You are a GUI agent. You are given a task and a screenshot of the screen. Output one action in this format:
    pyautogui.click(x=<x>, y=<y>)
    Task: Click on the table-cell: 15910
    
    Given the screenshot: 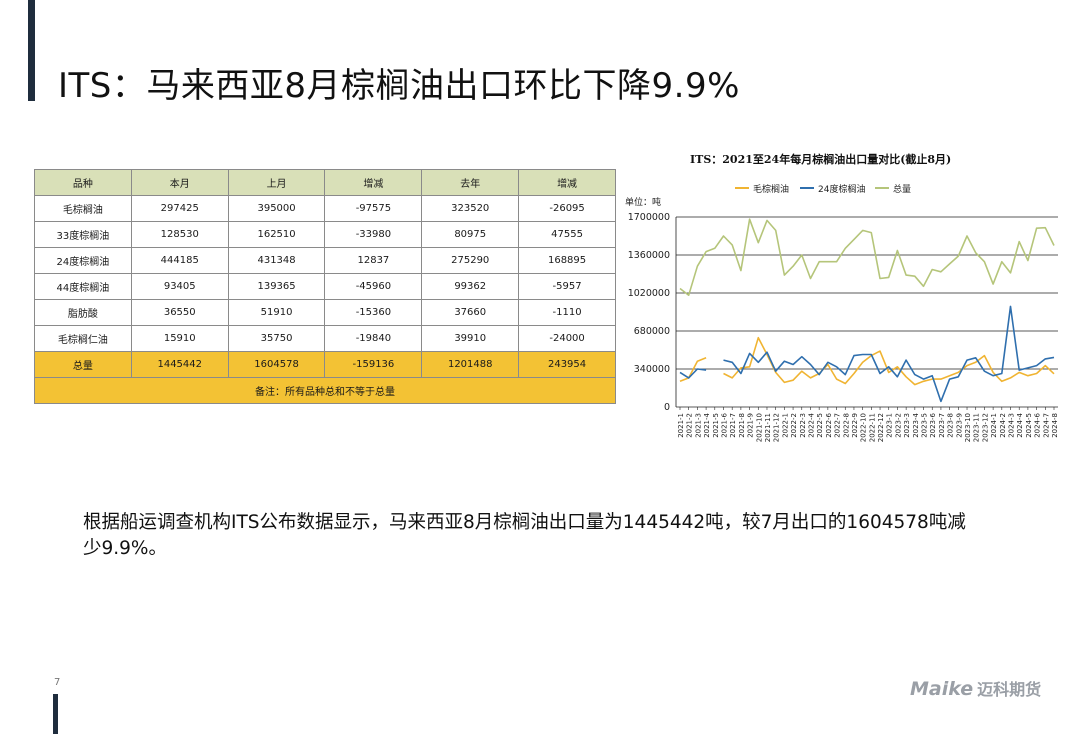 What is the action you would take?
    pyautogui.click(x=179, y=338)
    